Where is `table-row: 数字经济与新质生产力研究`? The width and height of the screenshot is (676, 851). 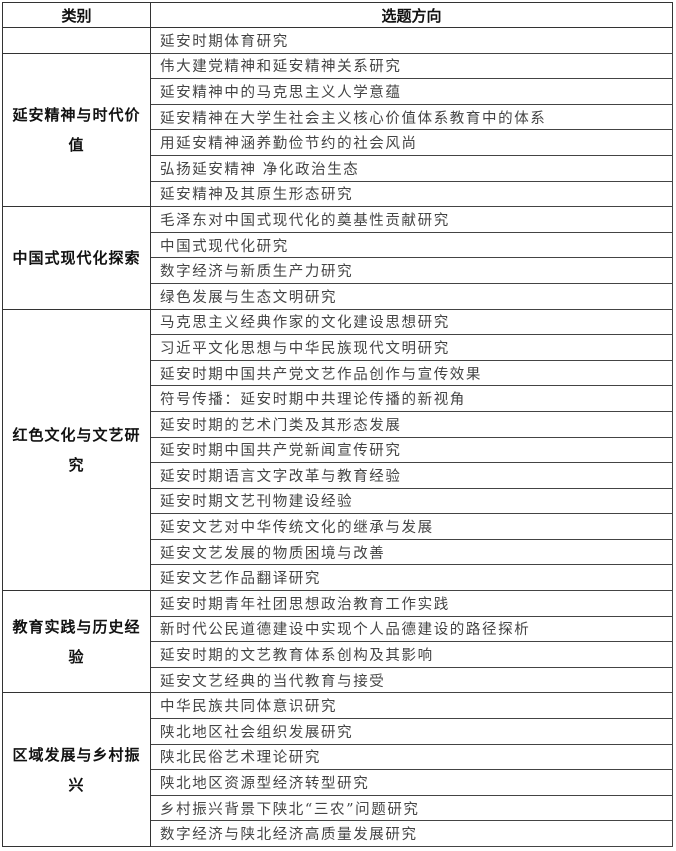 table-row: 数字经济与新质生产力研究 is located at coordinates (338, 270).